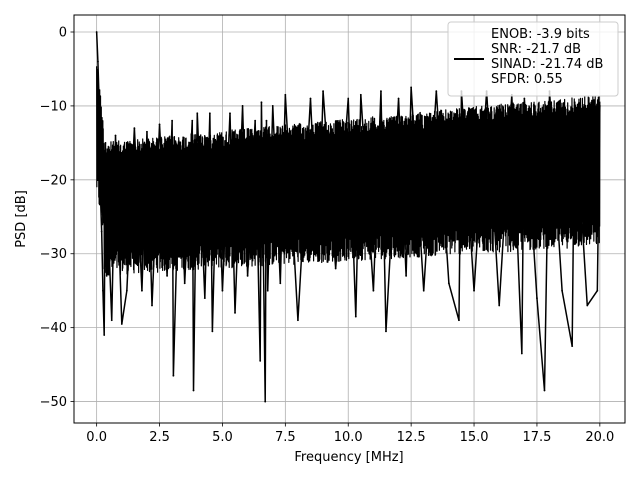  I want to click on legend-line-sinad: SINAD: -21.74 dB, so click(547, 64).